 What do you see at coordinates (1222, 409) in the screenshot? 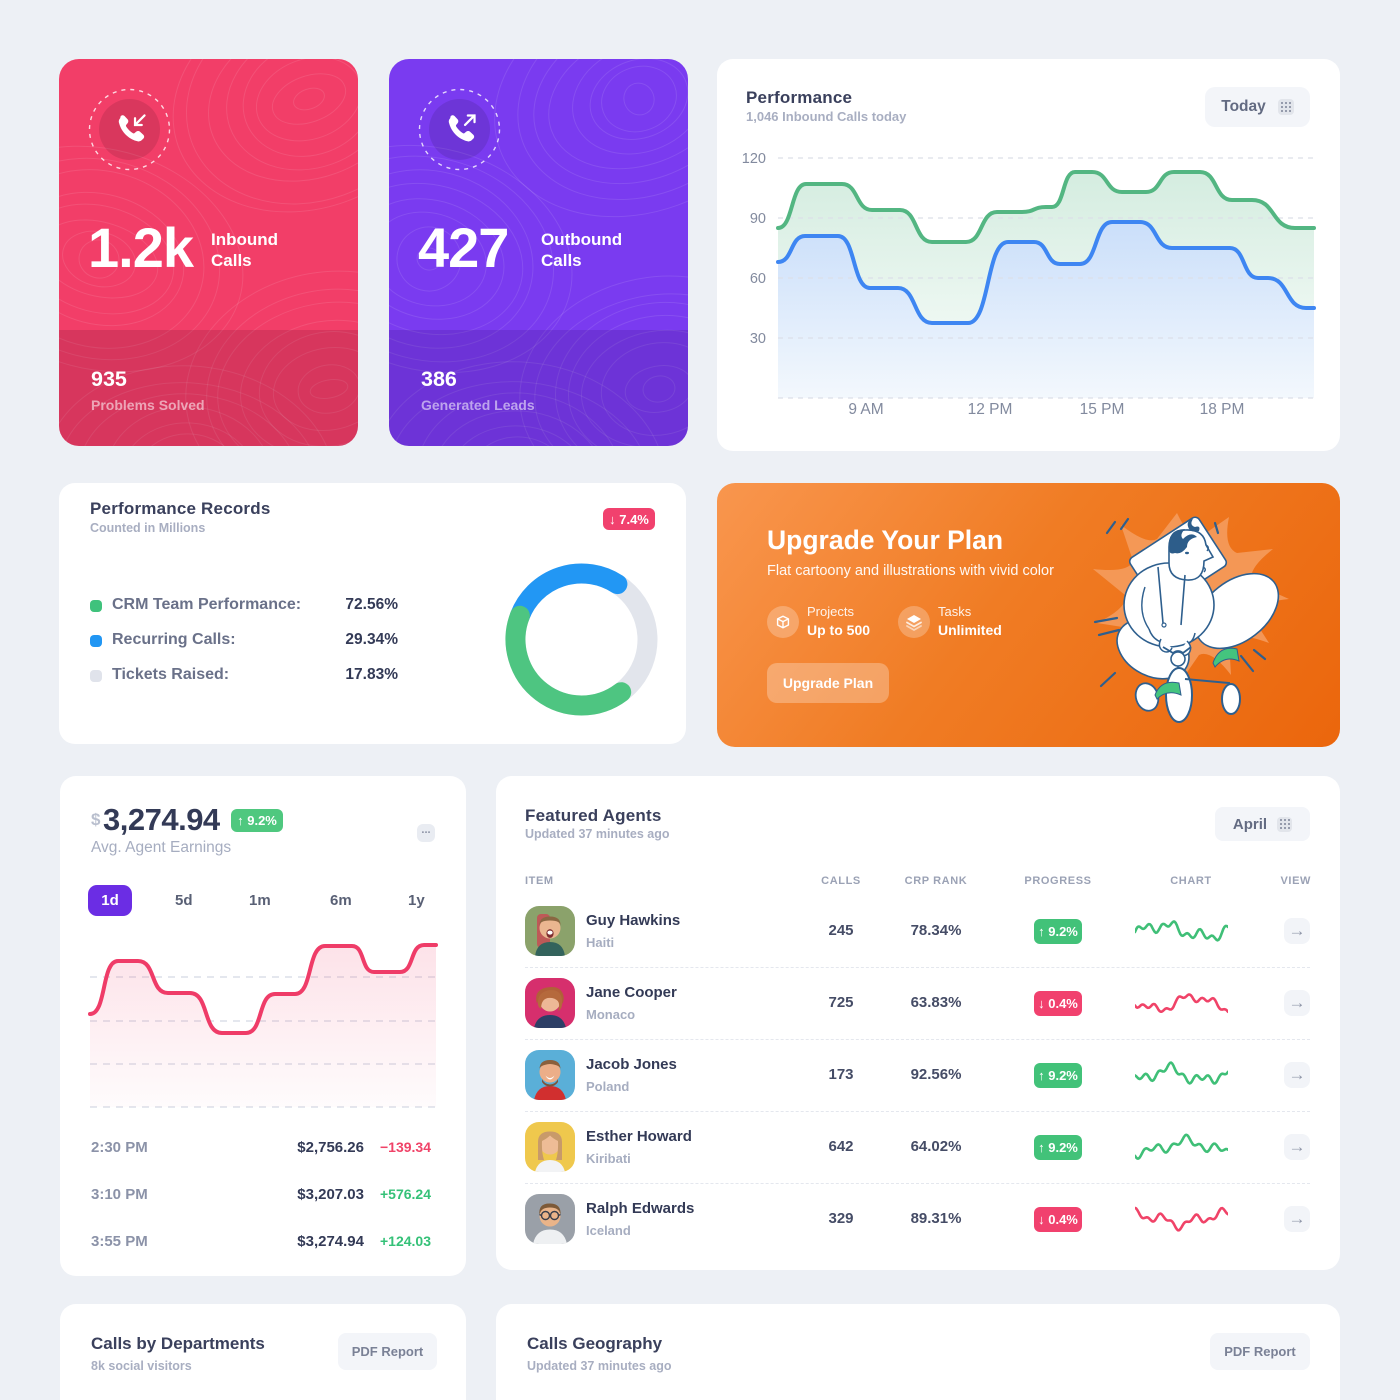
I see `svg-text: 18 PM` at bounding box center [1222, 409].